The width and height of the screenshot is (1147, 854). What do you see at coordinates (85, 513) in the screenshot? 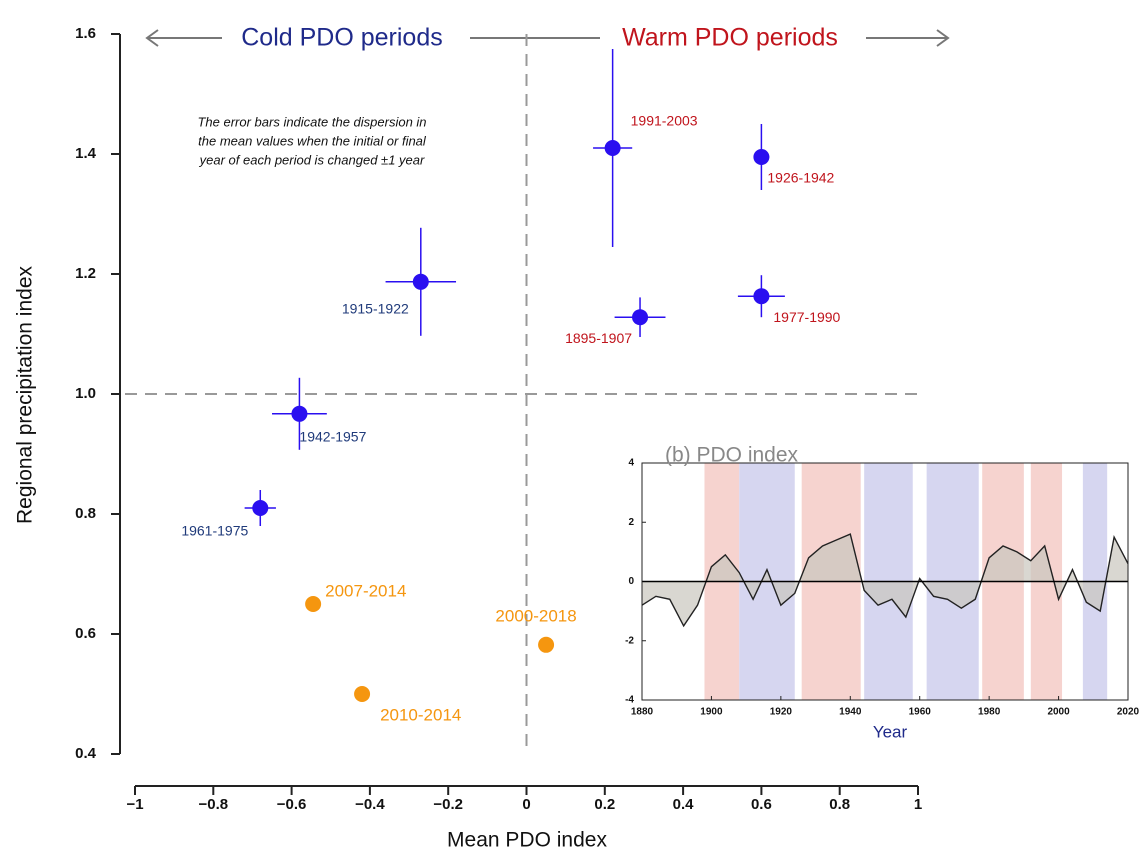
I see `y-tick-label: 0.8` at bounding box center [85, 513].